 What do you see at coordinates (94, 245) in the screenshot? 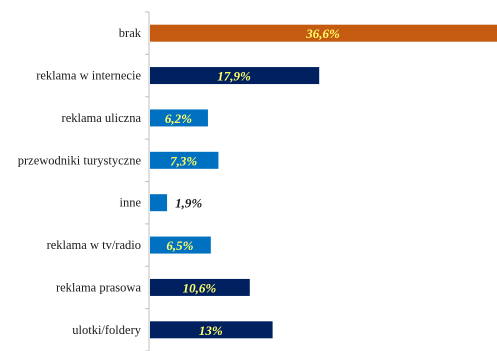
I see `category-label: reklama w tv/radio` at bounding box center [94, 245].